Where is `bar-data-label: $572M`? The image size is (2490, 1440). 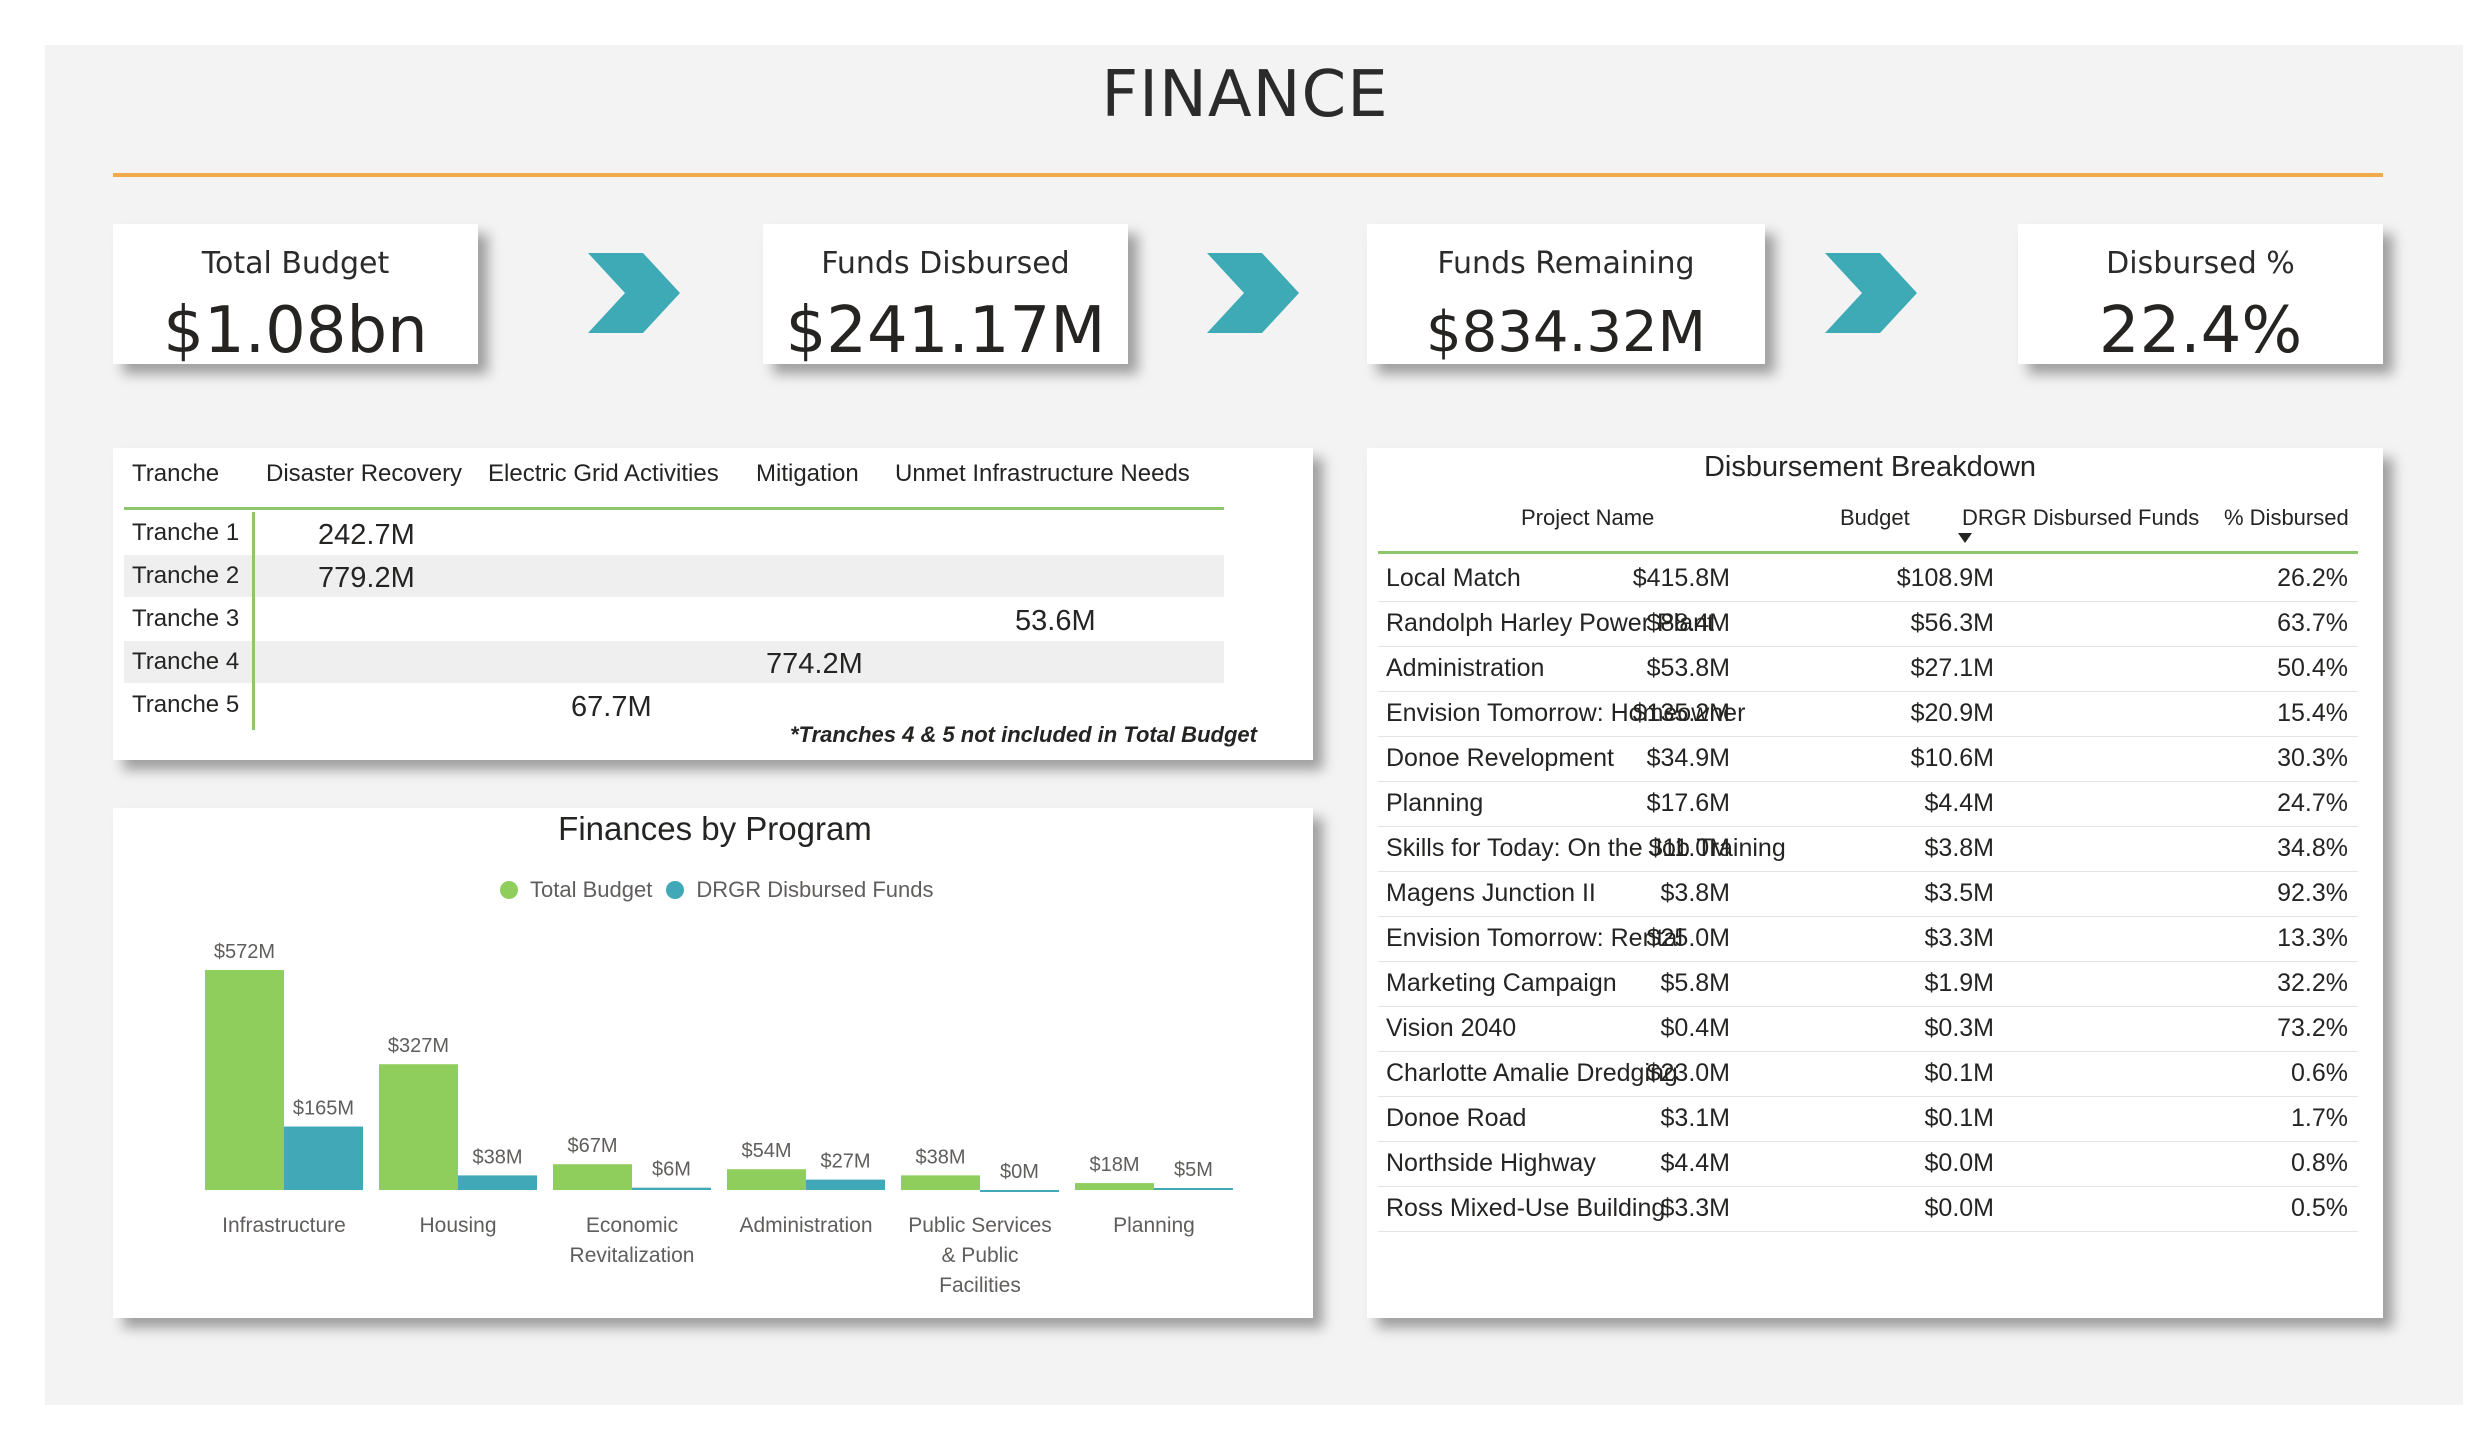 bar-data-label: $572M is located at coordinates (244, 952).